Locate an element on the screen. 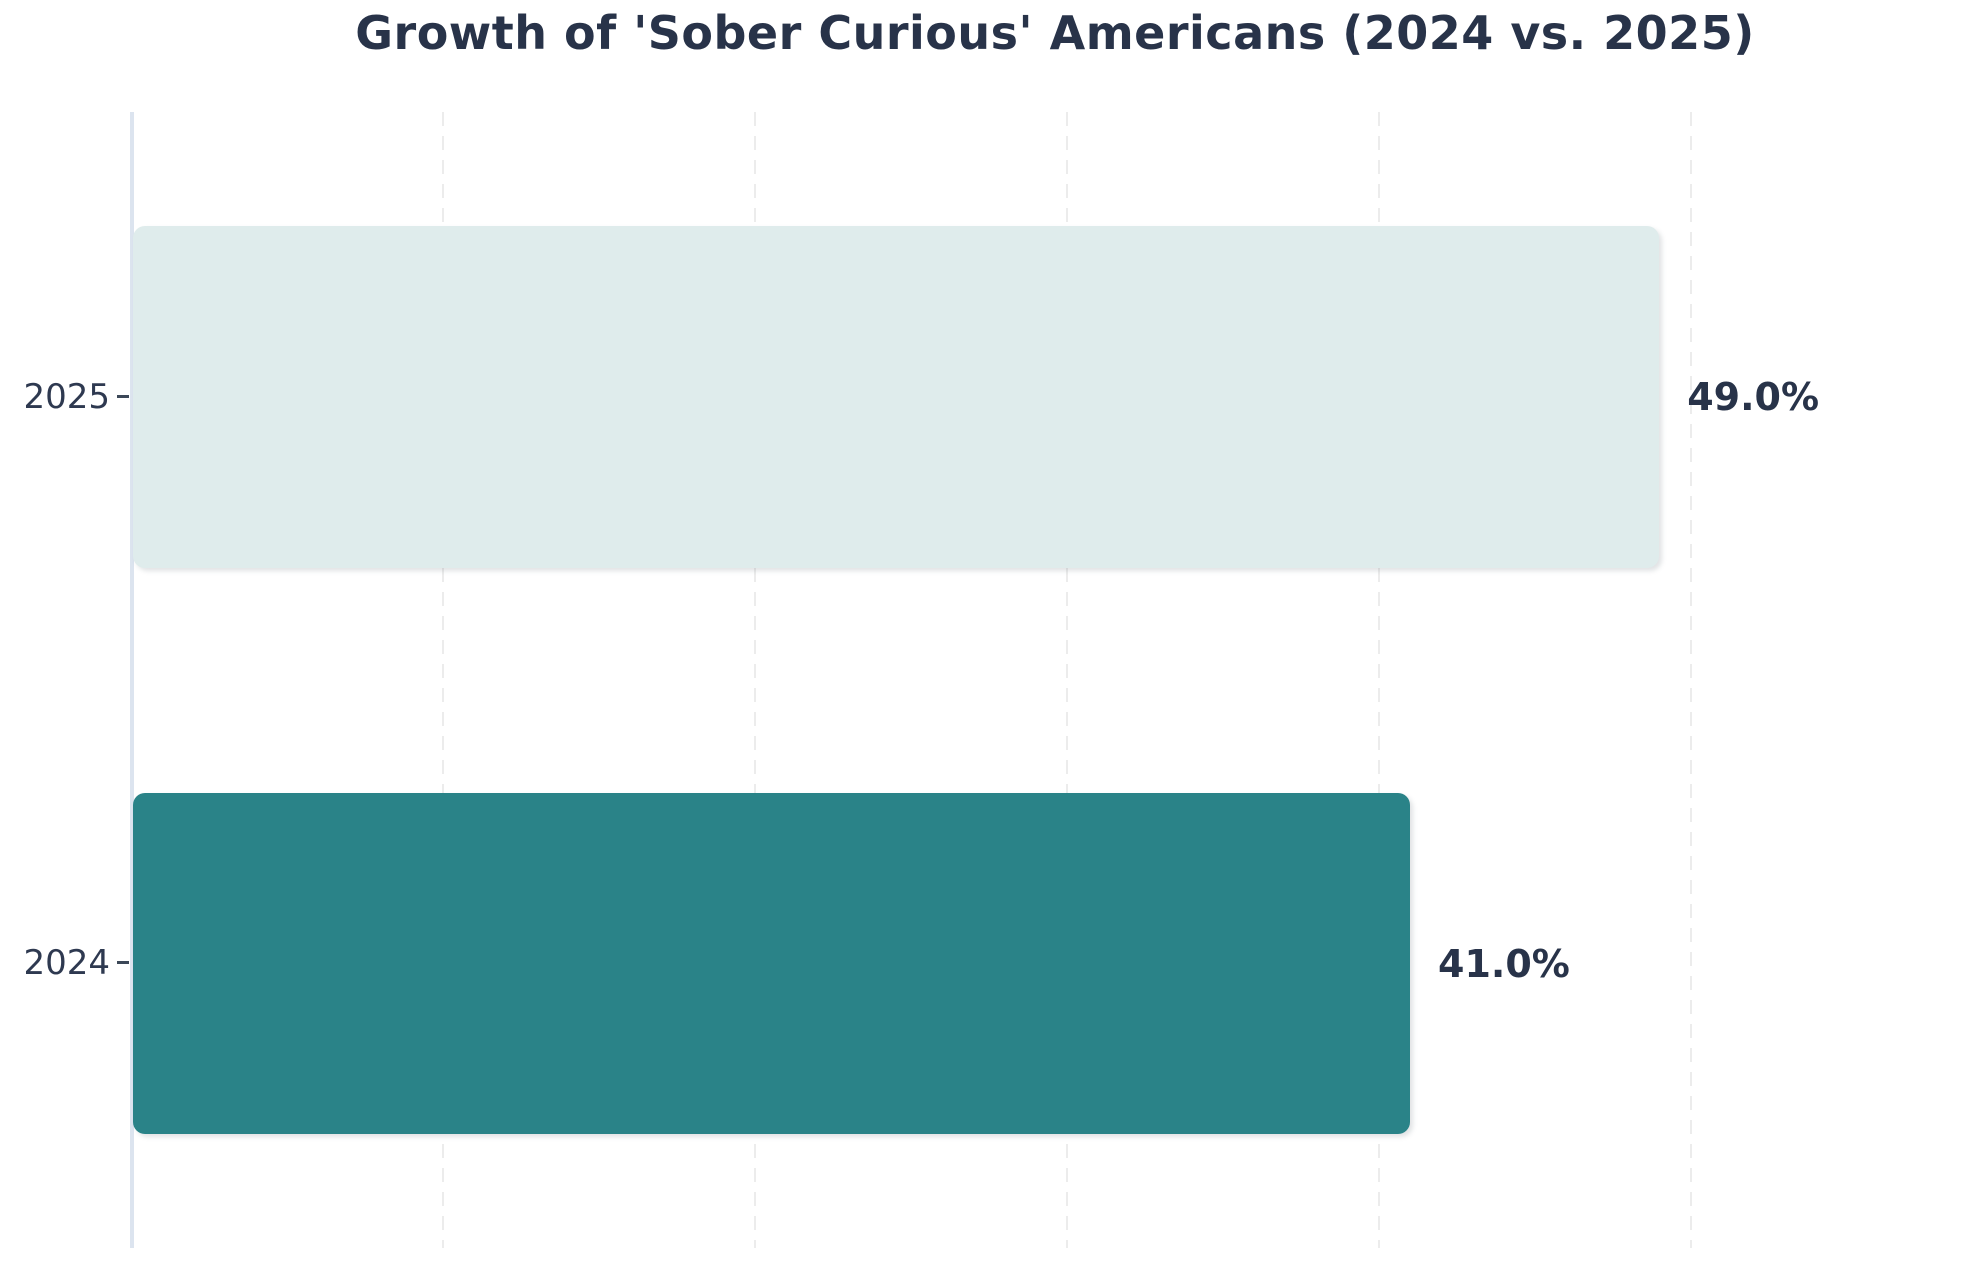  y-tick-label-2025: 2025 is located at coordinates (66, 397).